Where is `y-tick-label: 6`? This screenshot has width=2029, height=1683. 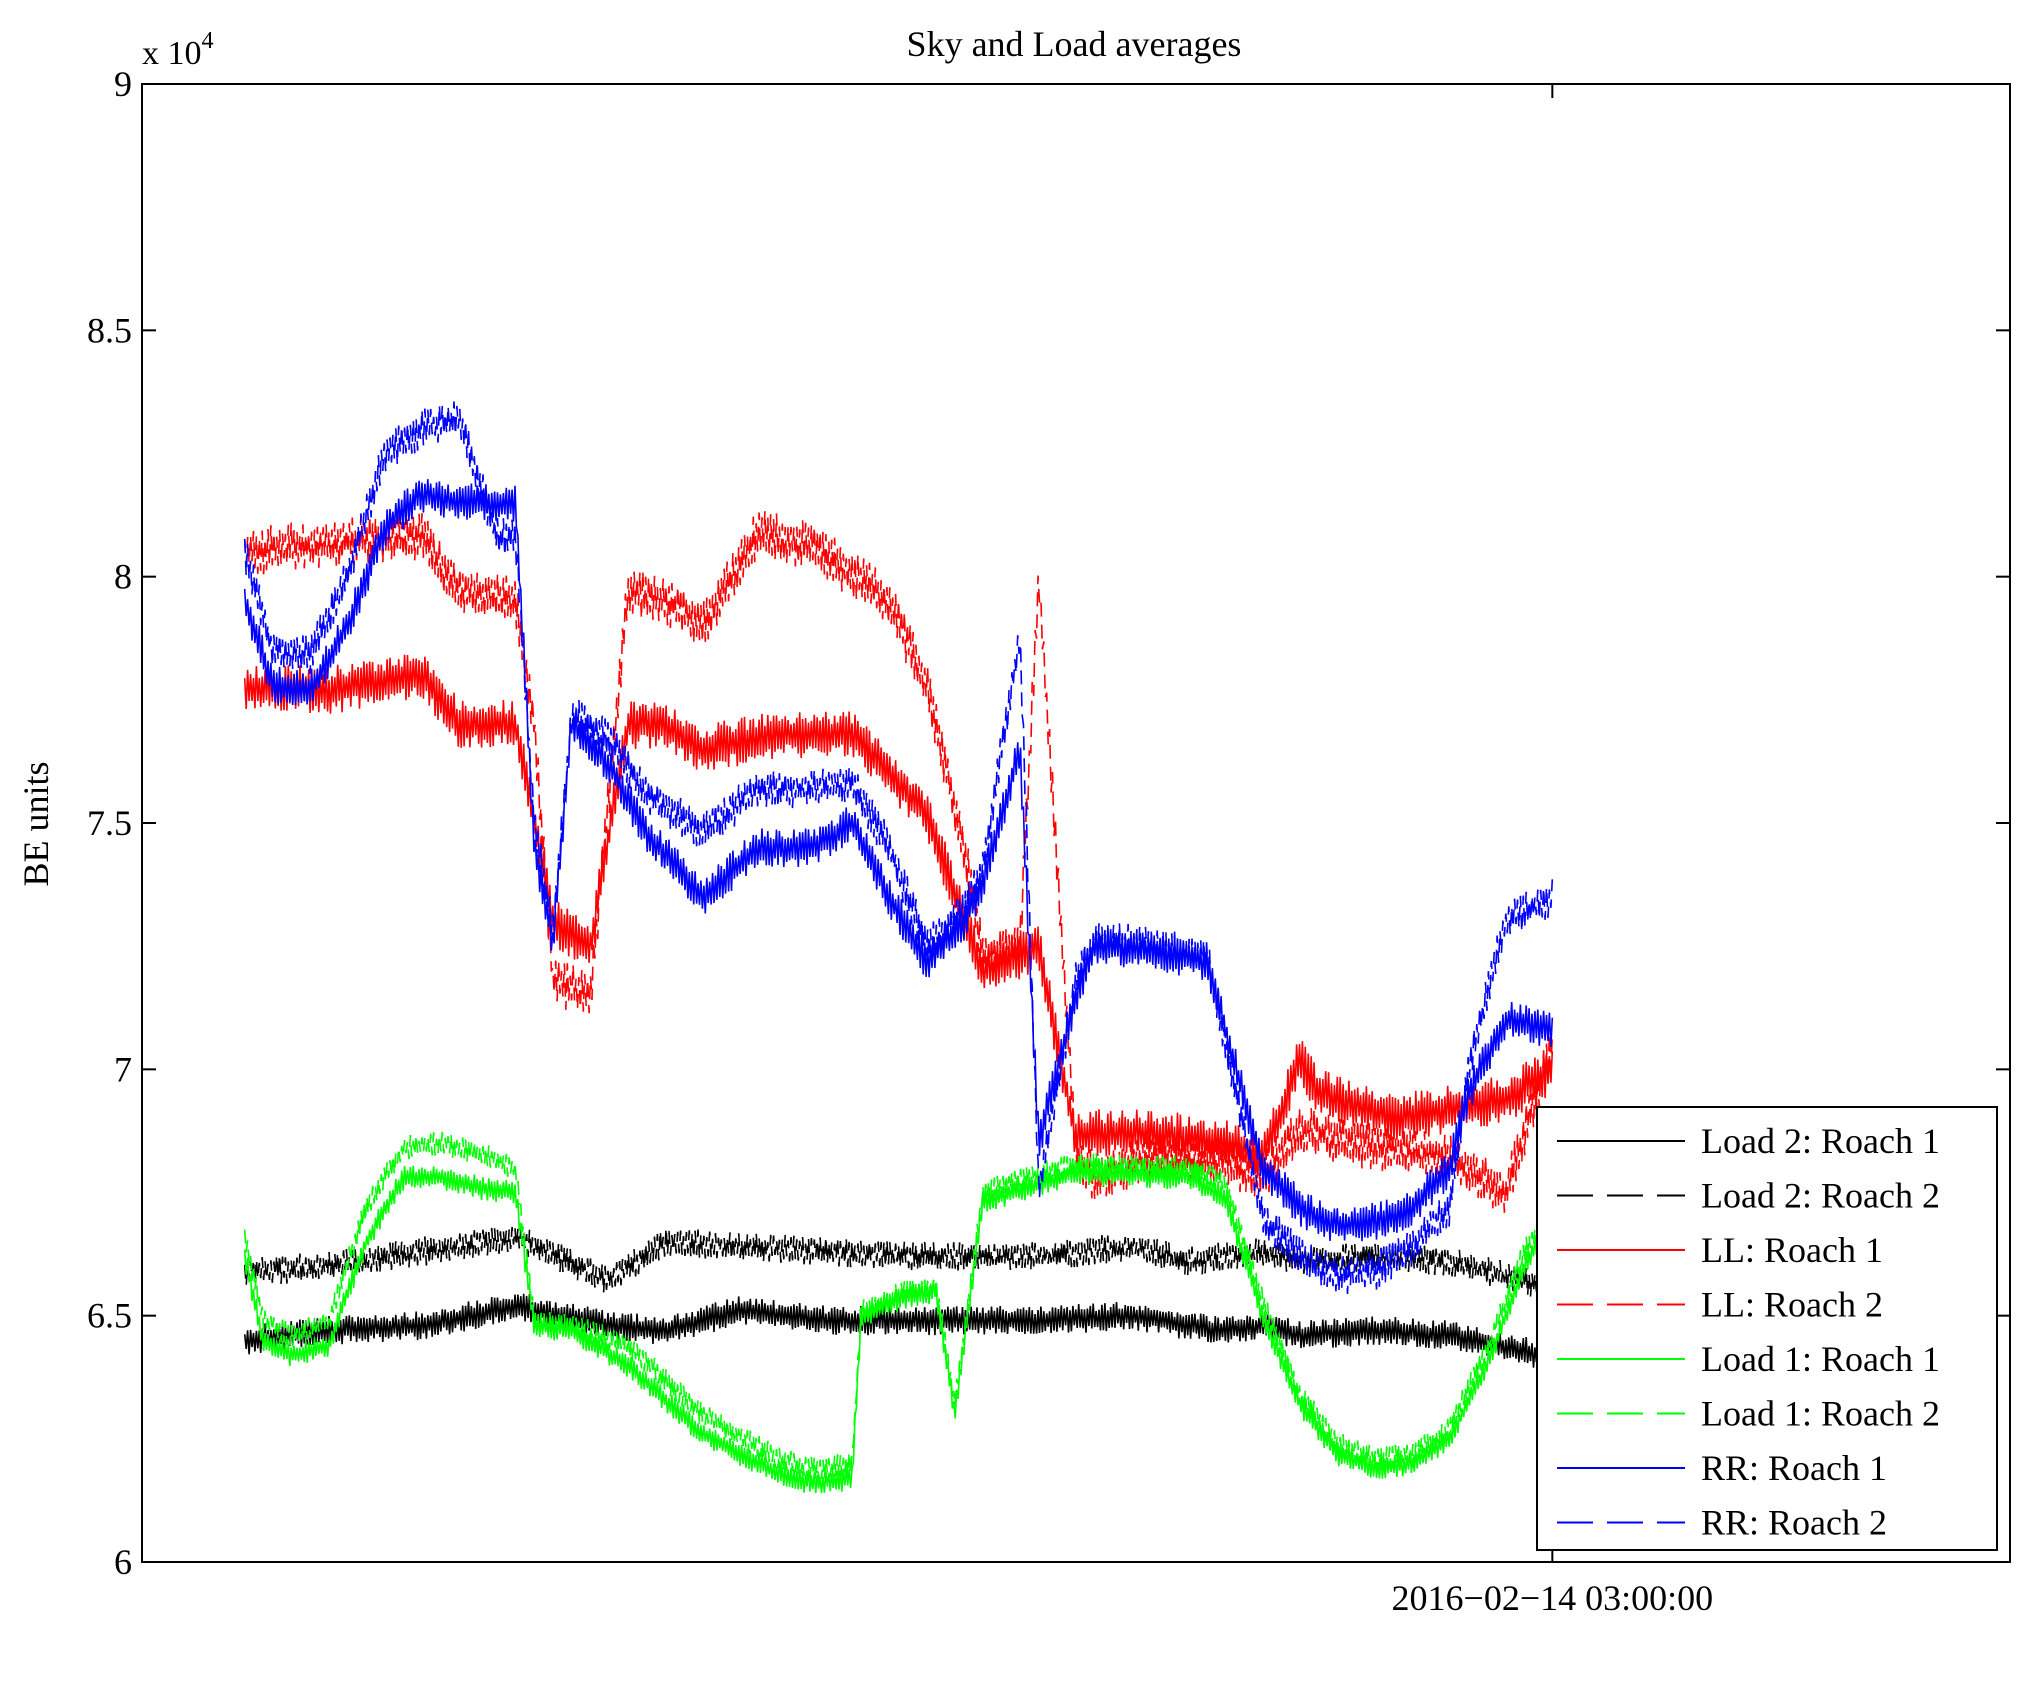
y-tick-label: 6 is located at coordinates (123, 1562).